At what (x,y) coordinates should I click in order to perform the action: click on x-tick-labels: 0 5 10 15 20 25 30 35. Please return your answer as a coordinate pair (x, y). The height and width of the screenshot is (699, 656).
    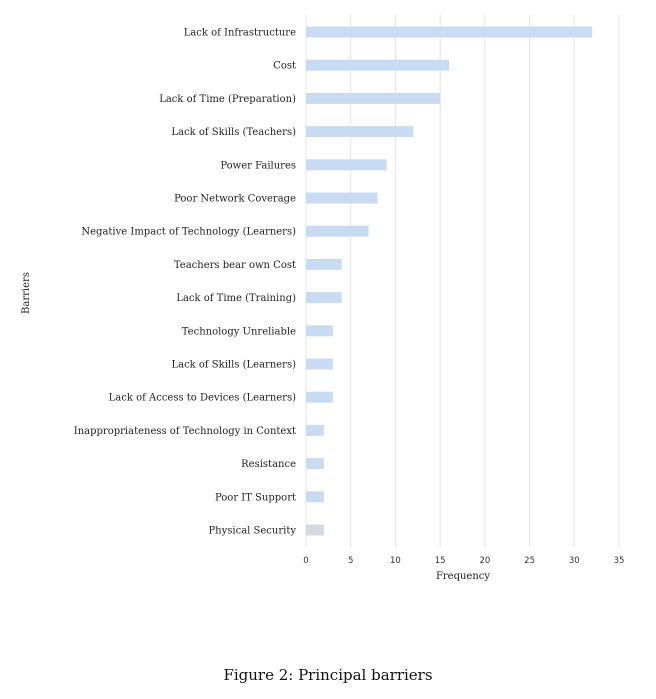
    Looking at the image, I should click on (463, 561).